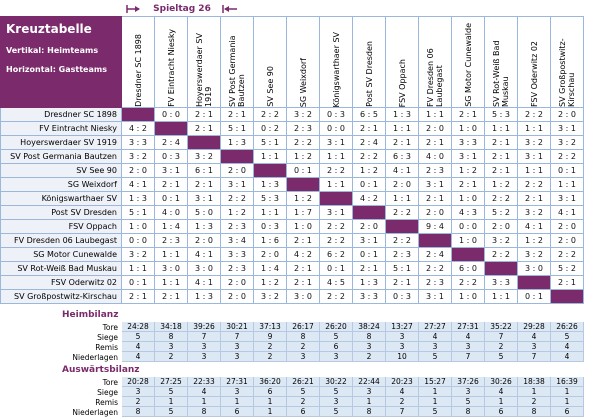 The image size is (590, 420). I want to click on result-cell: 3 : 4, so click(237, 241).